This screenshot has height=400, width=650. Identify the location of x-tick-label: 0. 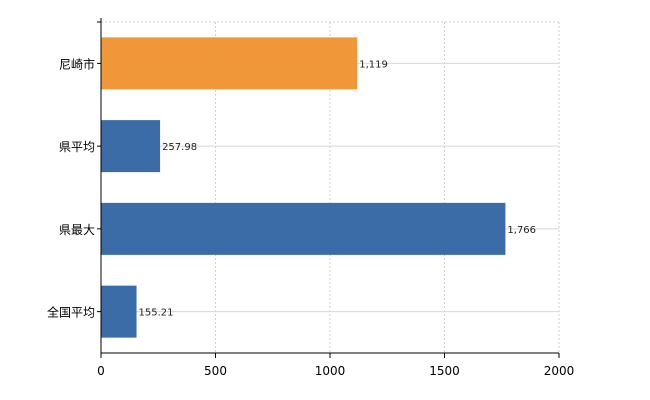
(101, 371).